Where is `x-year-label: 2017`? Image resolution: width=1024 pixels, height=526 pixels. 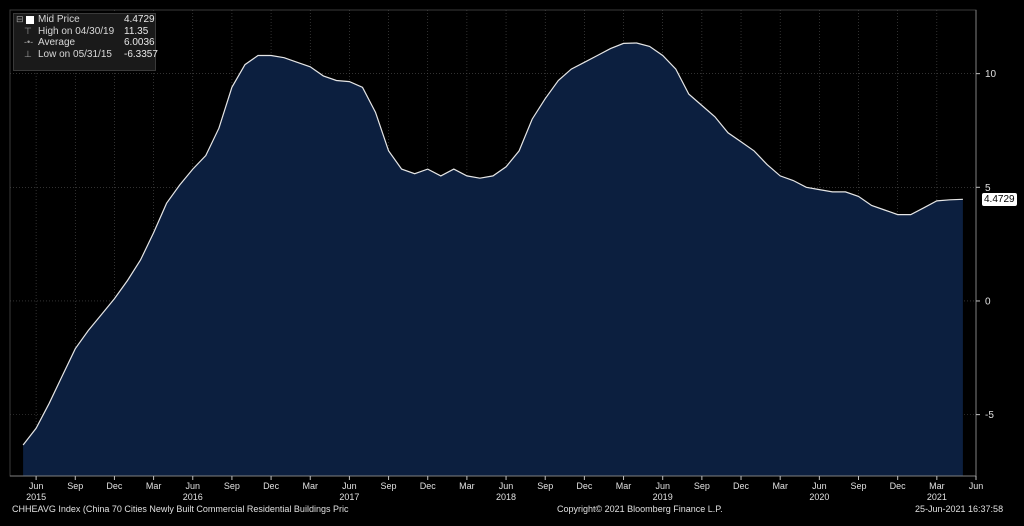 x-year-label: 2017 is located at coordinates (349, 497).